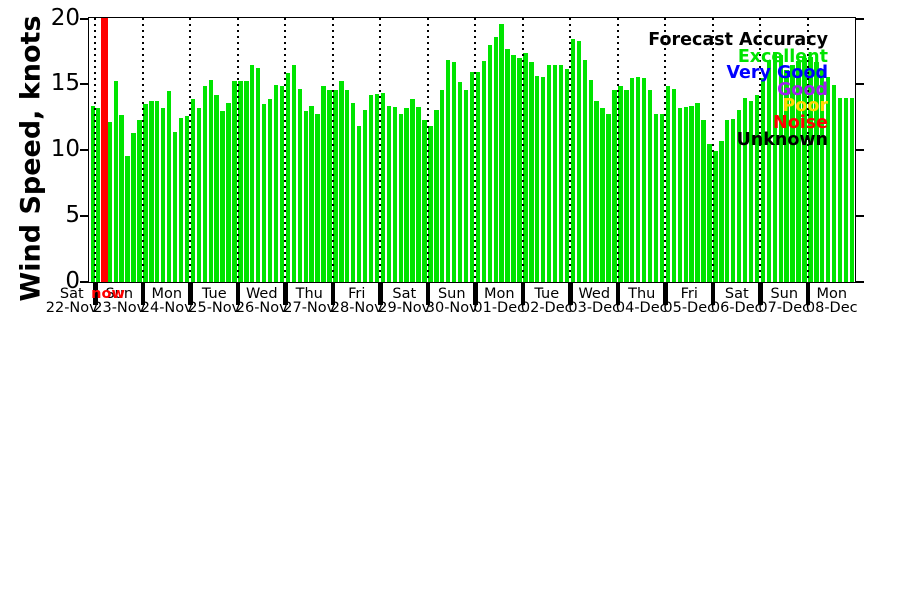 Image resolution: width=900 pixels, height=600 pixels. I want to click on x-date-label: 29-Nov, so click(404, 308).